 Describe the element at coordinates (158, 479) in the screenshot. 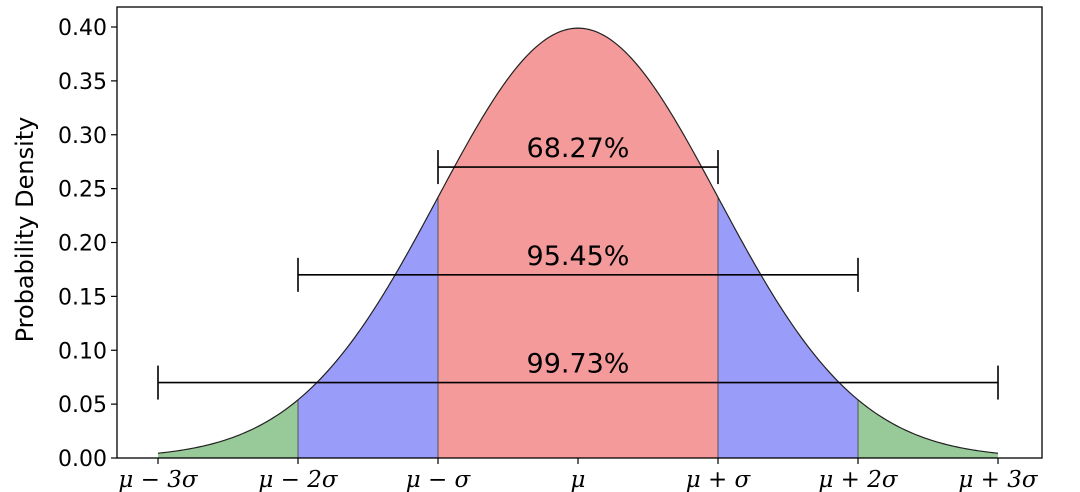

I see `x-tick-label: μ − 3σ` at that location.